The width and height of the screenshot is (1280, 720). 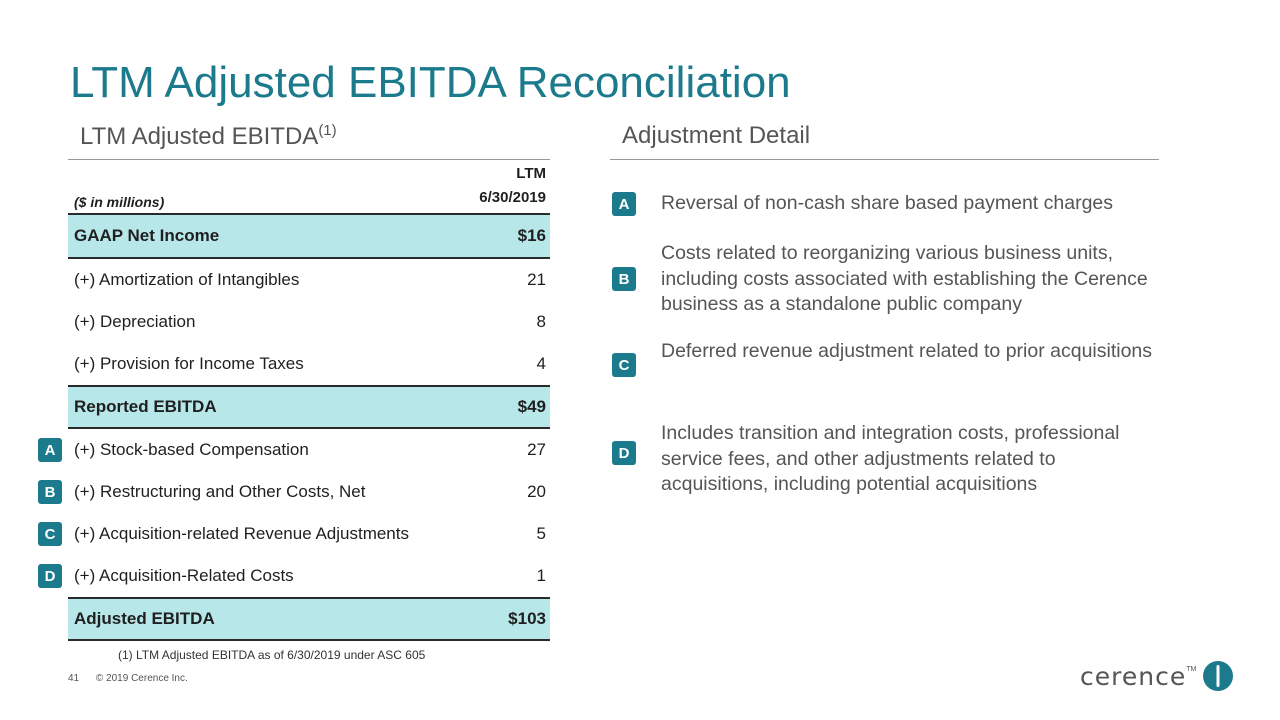 I want to click on logo-wordmark: cerence, so click(x=1133, y=676).